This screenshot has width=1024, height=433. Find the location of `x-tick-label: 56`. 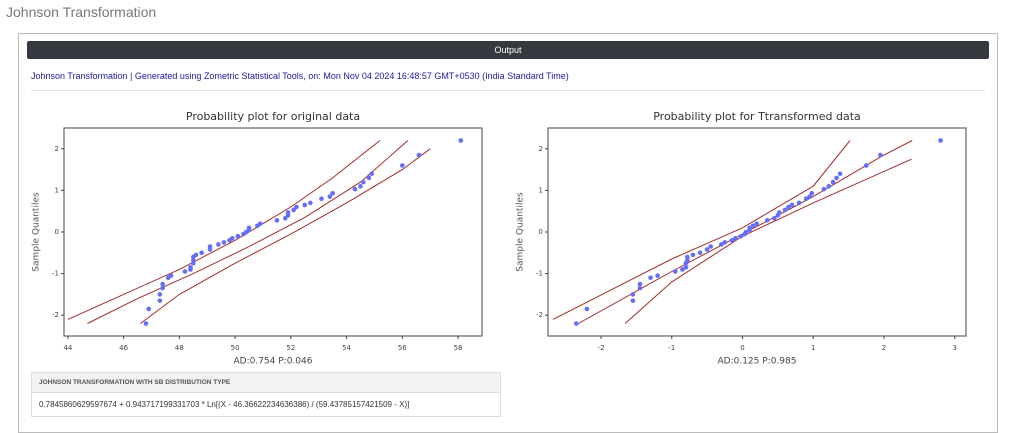

x-tick-label: 56 is located at coordinates (402, 348).